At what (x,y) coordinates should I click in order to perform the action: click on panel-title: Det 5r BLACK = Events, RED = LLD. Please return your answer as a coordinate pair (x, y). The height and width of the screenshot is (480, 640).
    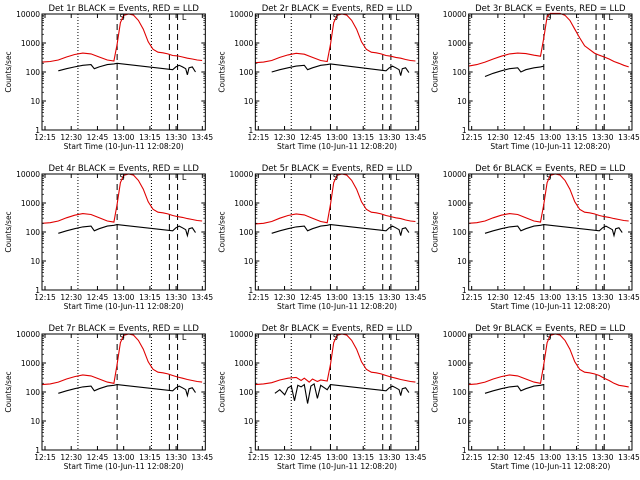
    Looking at the image, I should click on (337, 169).